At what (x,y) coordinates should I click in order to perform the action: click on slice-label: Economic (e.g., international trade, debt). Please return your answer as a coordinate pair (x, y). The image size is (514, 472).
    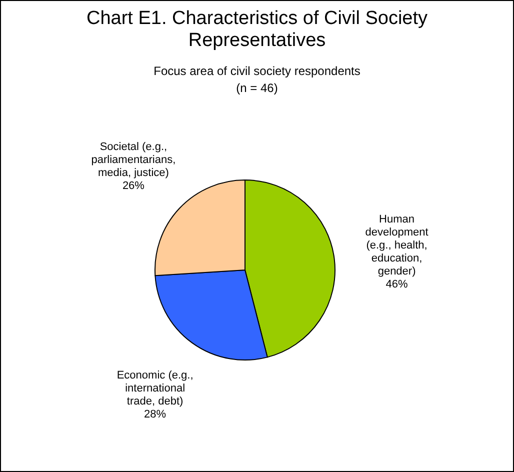
    Looking at the image, I should click on (155, 388).